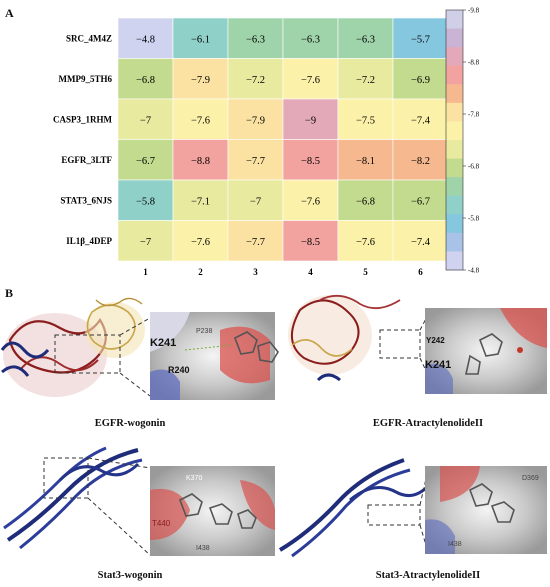 The height and width of the screenshot is (587, 550). I want to click on heatmap-cell-label: −8.8, so click(200, 161).